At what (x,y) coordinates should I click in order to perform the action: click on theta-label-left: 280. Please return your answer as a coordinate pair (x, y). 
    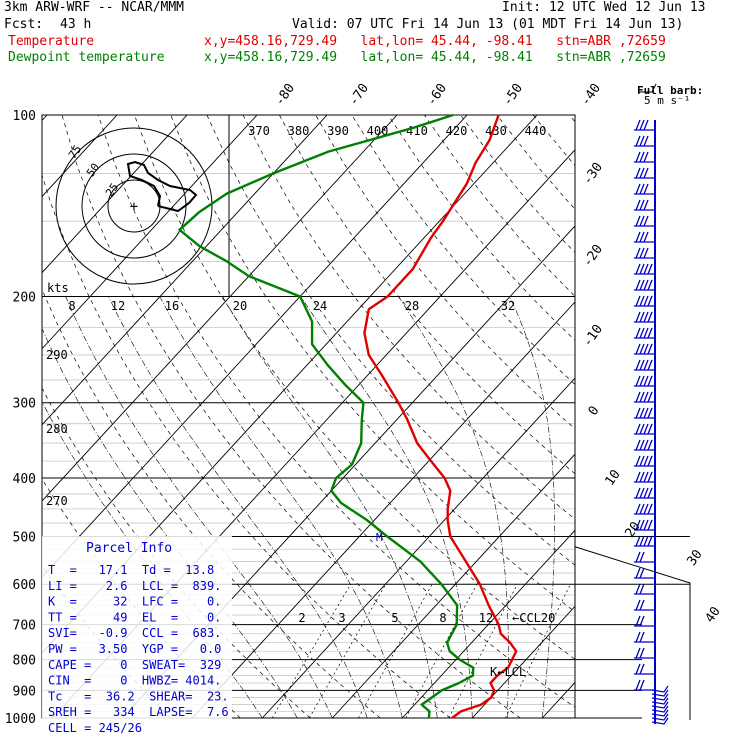
    Looking at the image, I should click on (57, 429).